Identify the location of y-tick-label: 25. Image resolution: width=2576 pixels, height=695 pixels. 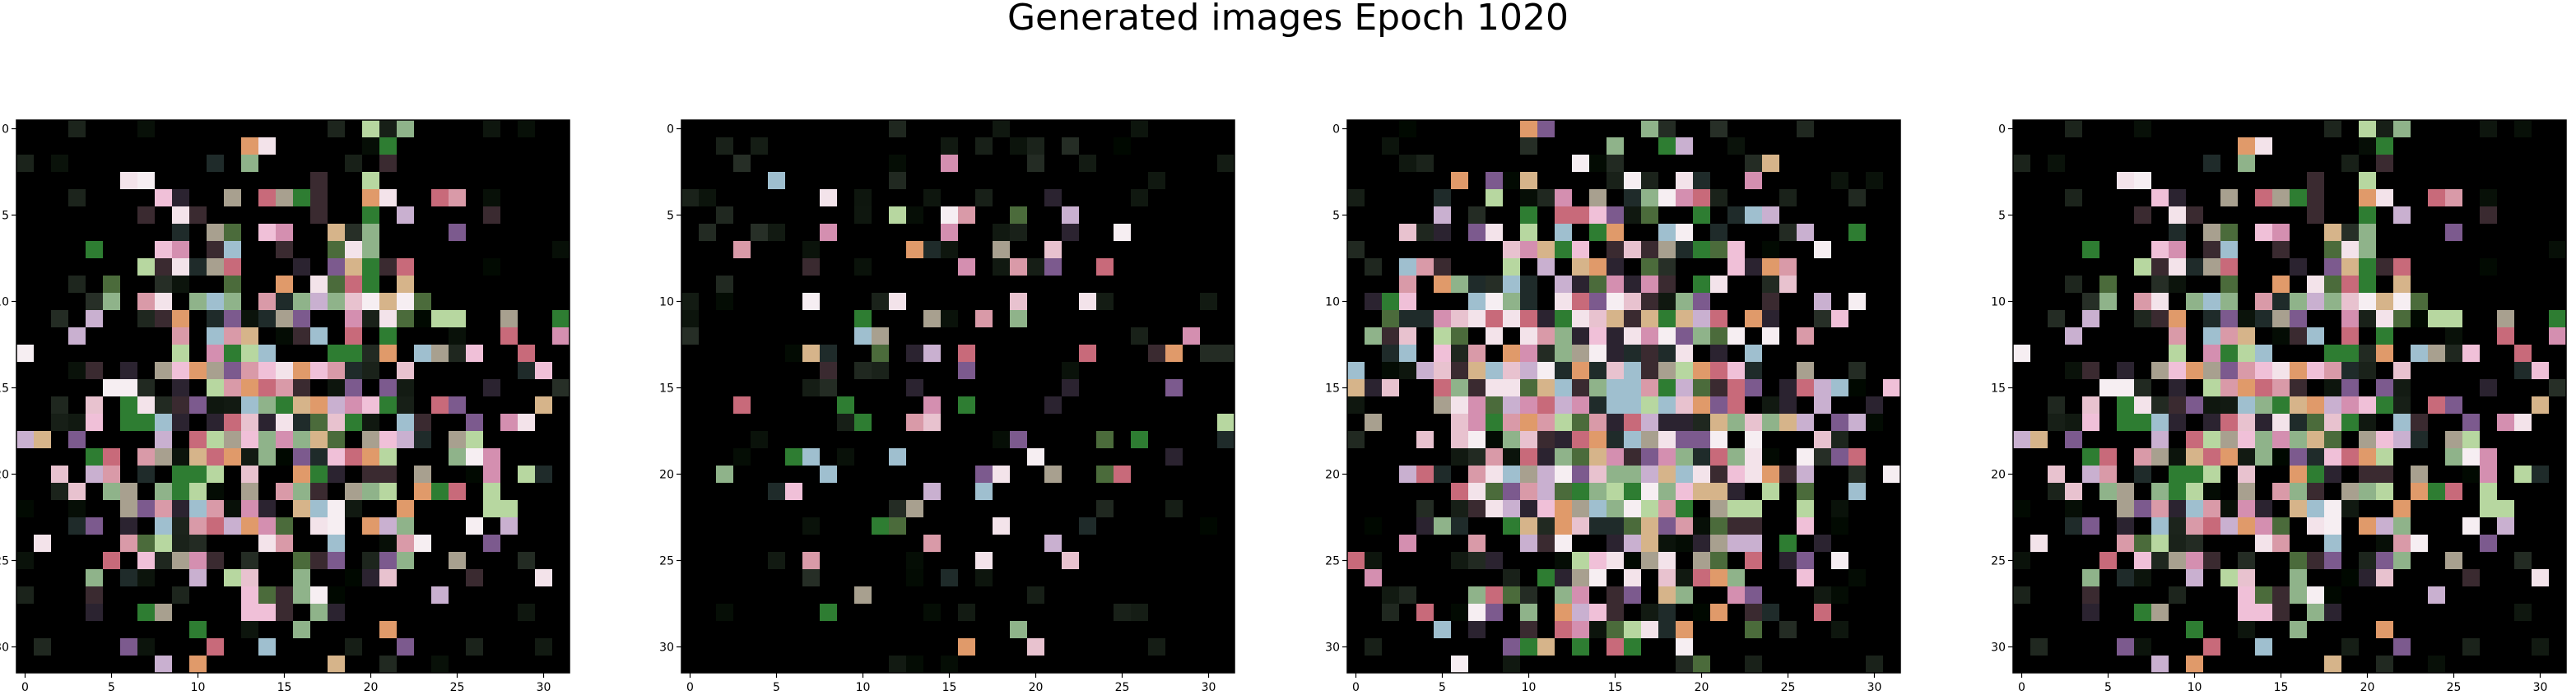
(1998, 561).